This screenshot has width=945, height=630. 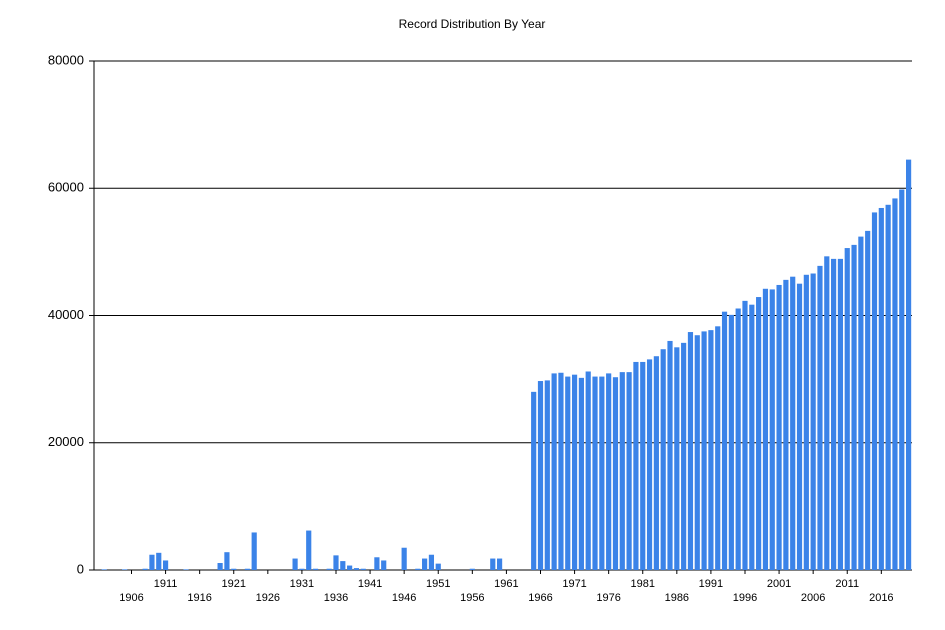 I want to click on x-tick-label: 1936, so click(x=336, y=598).